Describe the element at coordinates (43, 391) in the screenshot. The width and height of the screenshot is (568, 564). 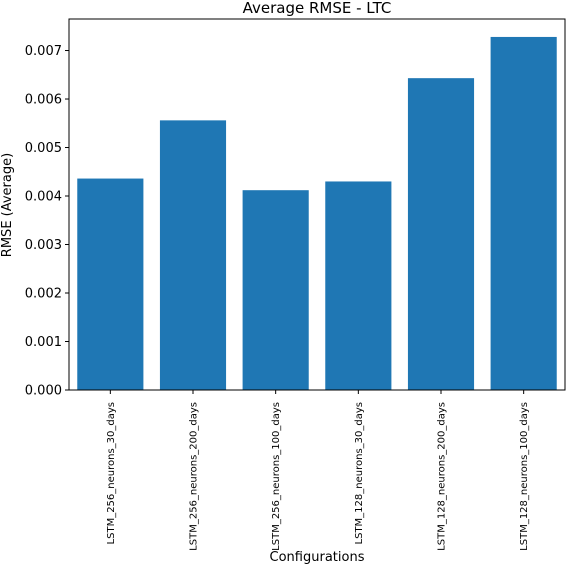
I see `y-tick-label: 0.000` at that location.